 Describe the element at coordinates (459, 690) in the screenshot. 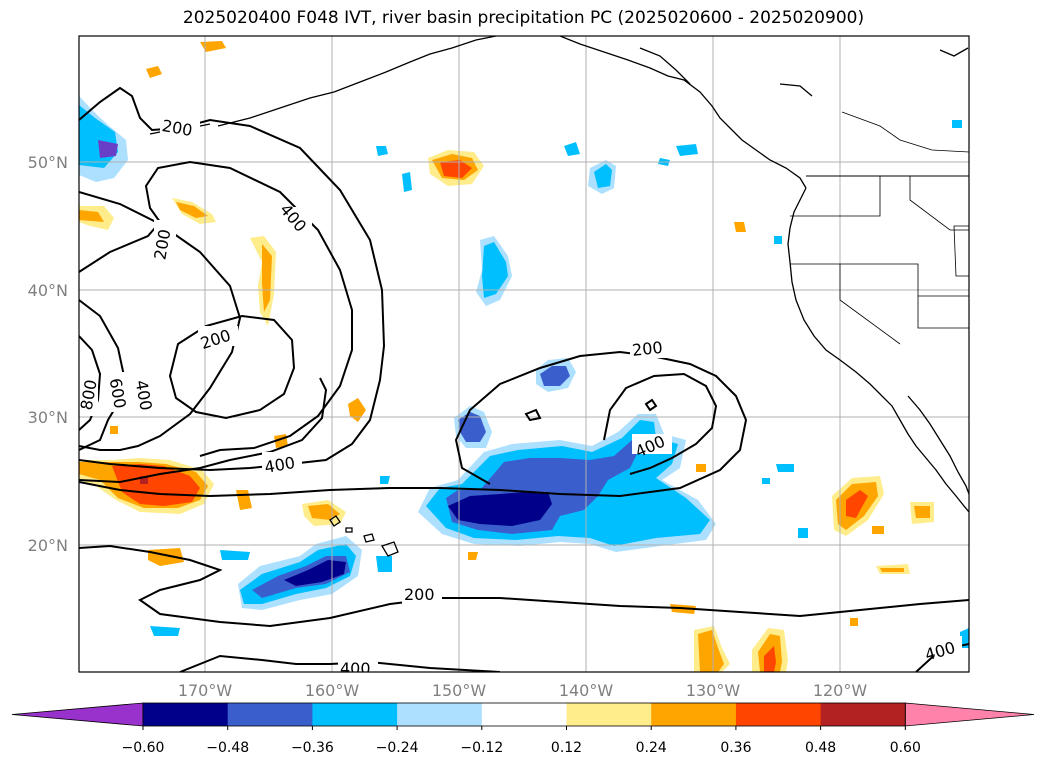

I see `lon-label: 150°W` at that location.